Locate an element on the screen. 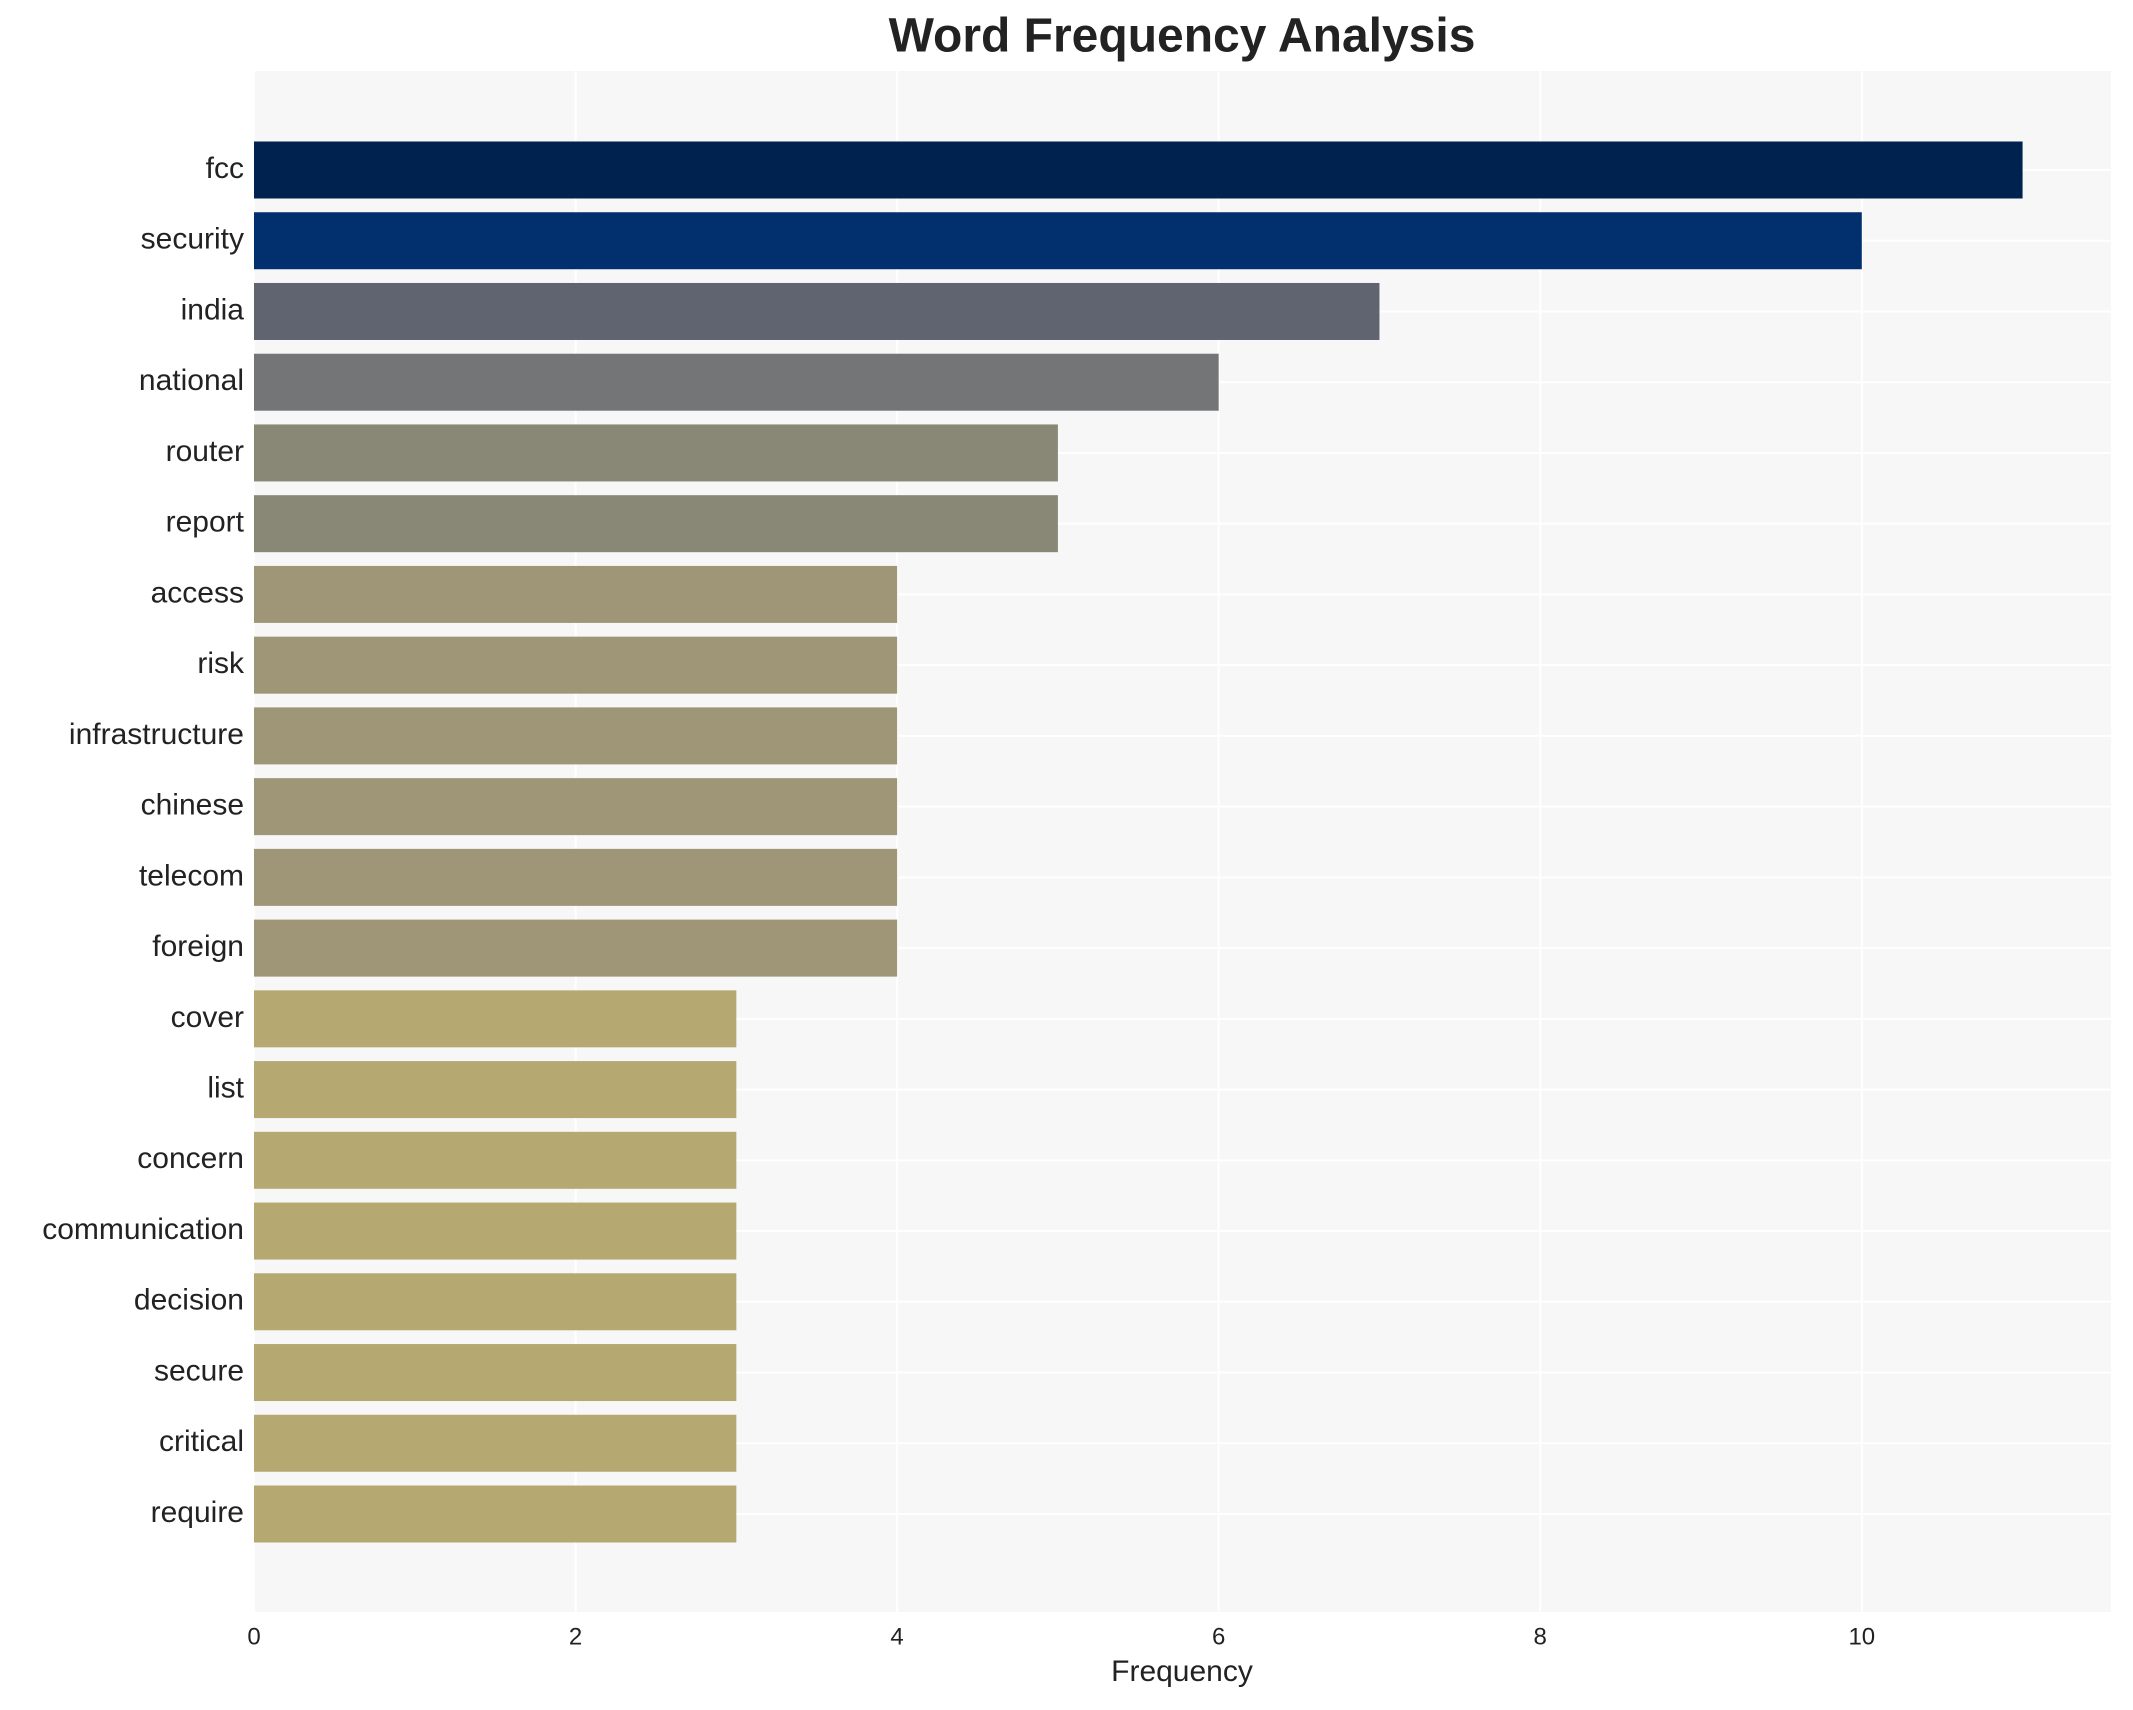 This screenshot has width=2133, height=1710. y-tick-label: access is located at coordinates (197, 592).